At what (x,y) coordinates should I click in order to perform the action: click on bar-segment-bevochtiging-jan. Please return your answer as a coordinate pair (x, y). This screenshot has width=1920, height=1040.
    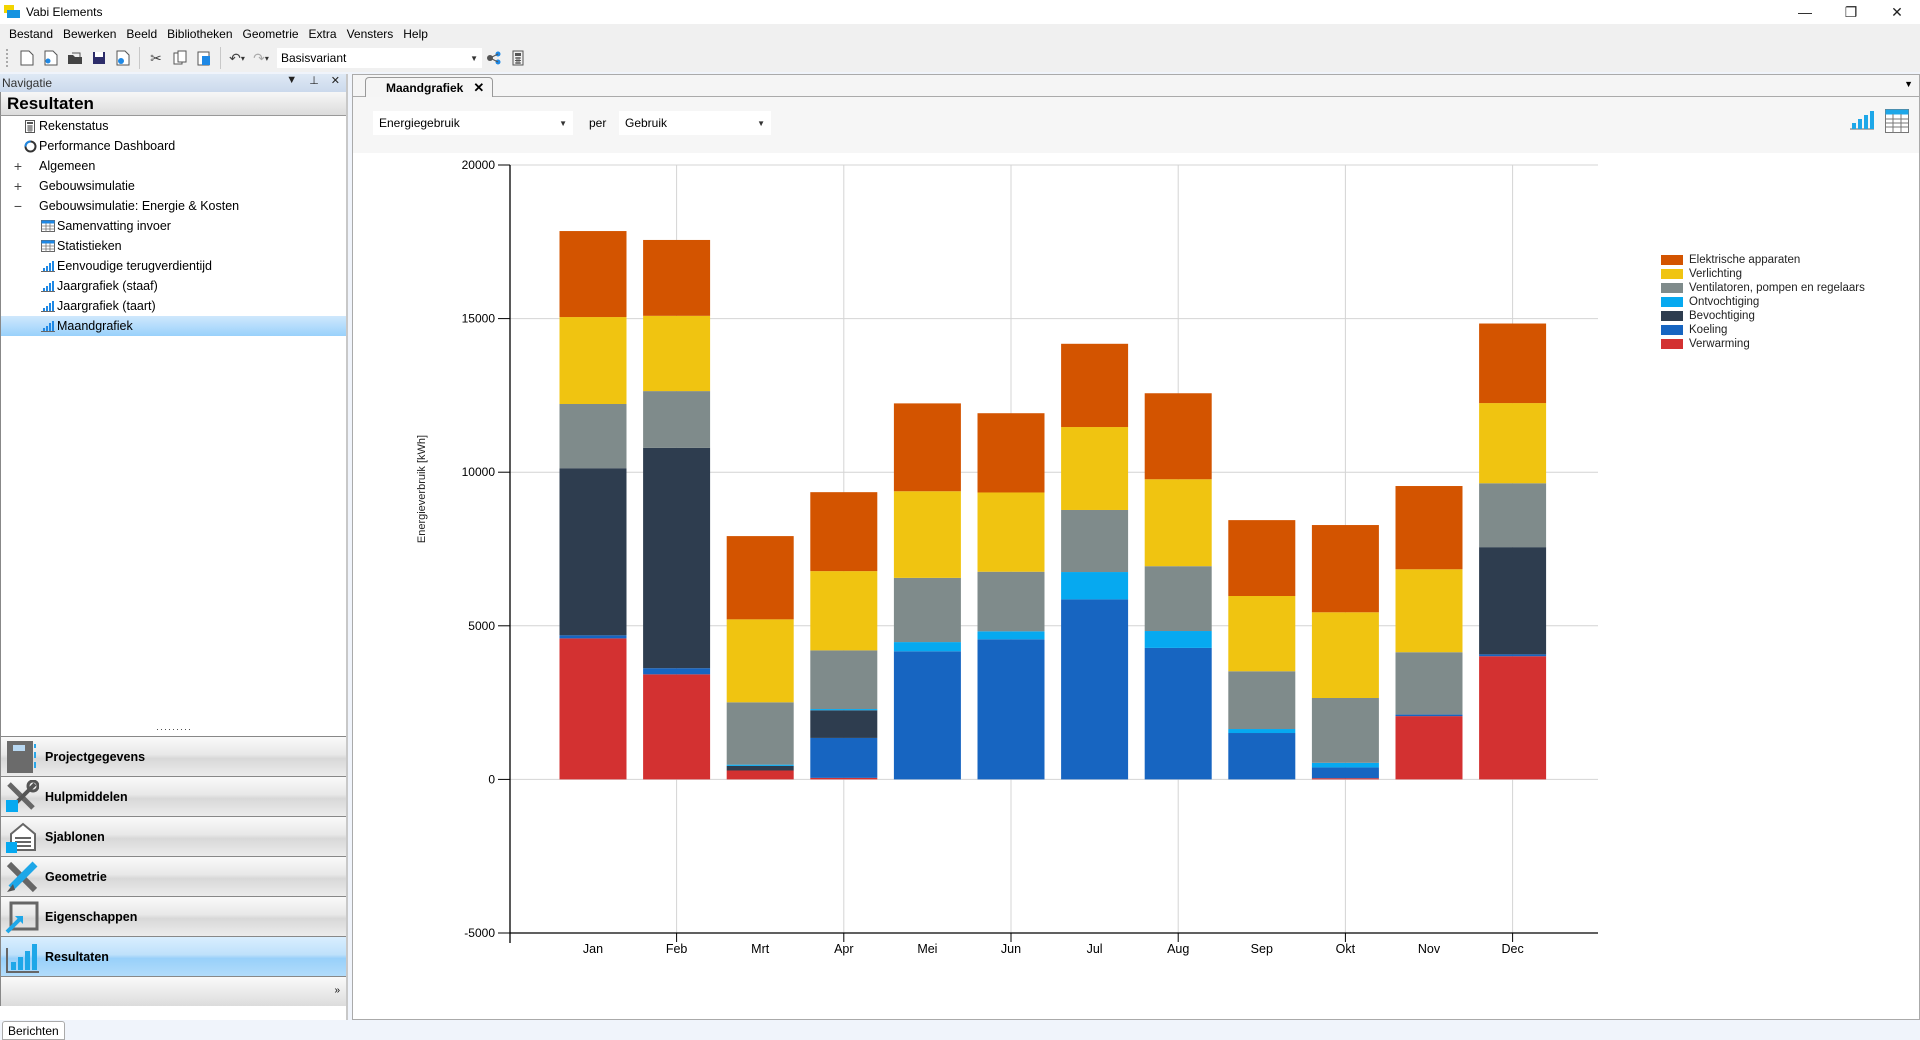
    Looking at the image, I should click on (593, 552).